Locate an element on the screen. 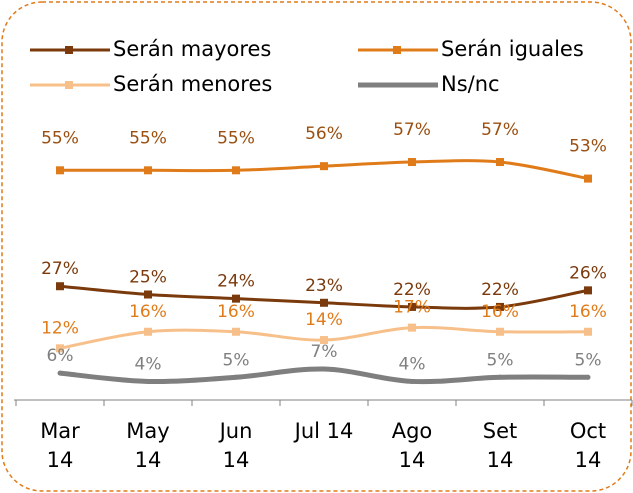  x-tick-label: May 14 is located at coordinates (148, 445).